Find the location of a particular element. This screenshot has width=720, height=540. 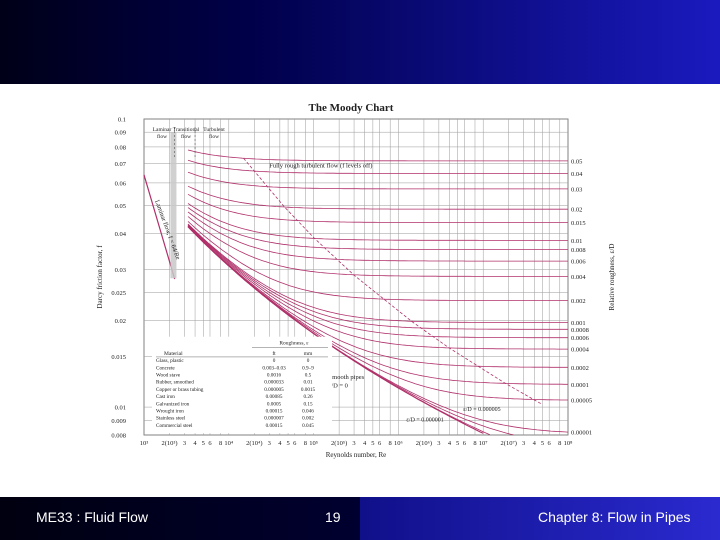

y-tick-label: 0.03 is located at coordinates (120, 270).